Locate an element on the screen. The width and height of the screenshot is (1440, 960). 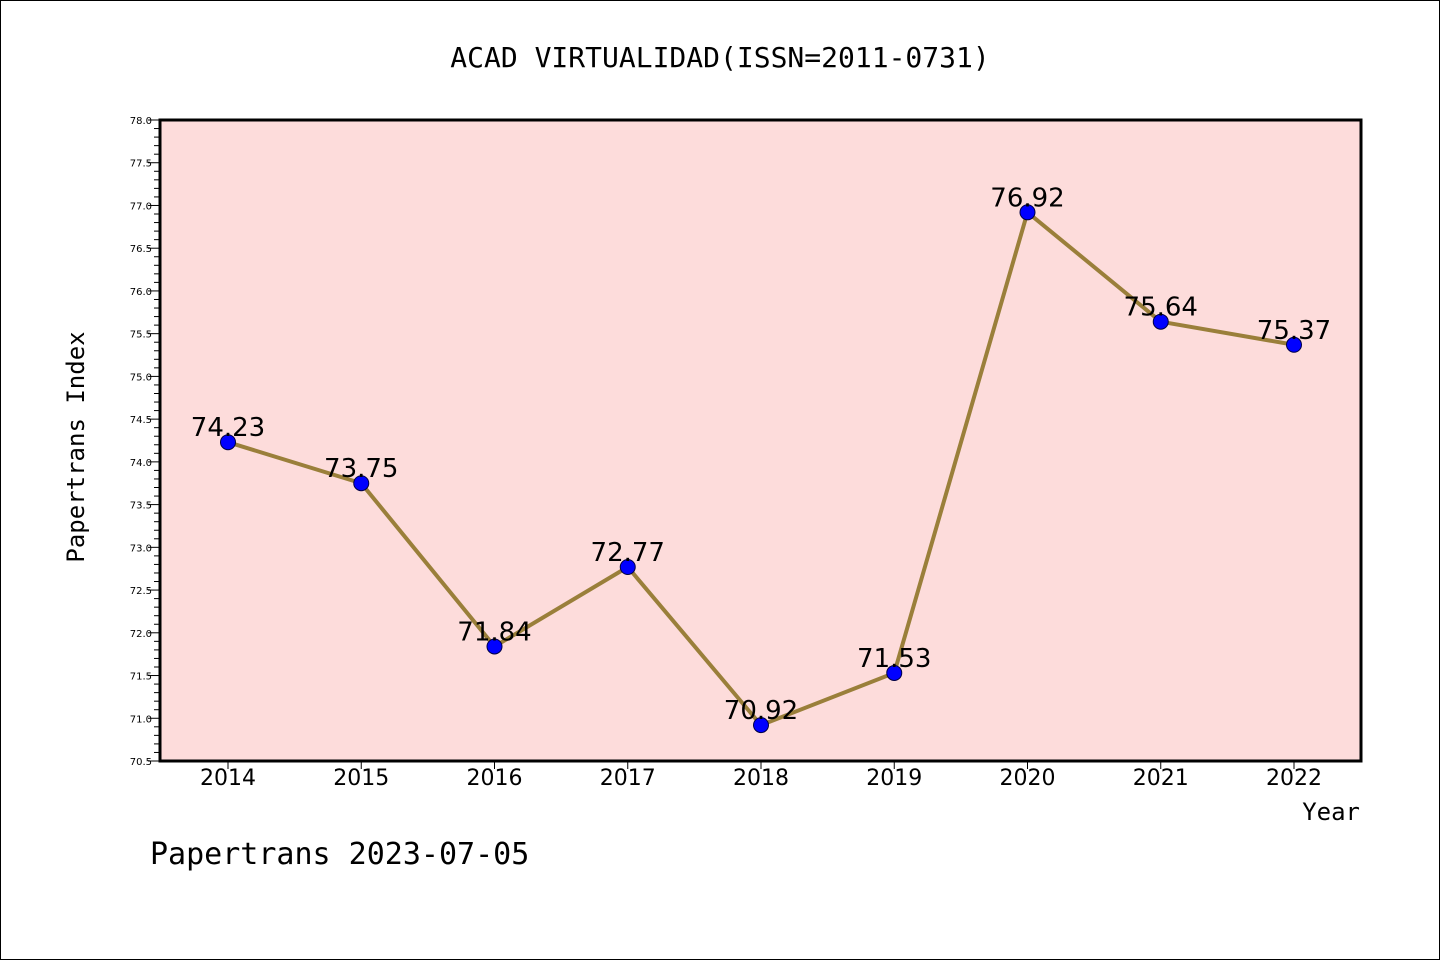
y-tick-label: 74.0 is located at coordinates (141, 463).